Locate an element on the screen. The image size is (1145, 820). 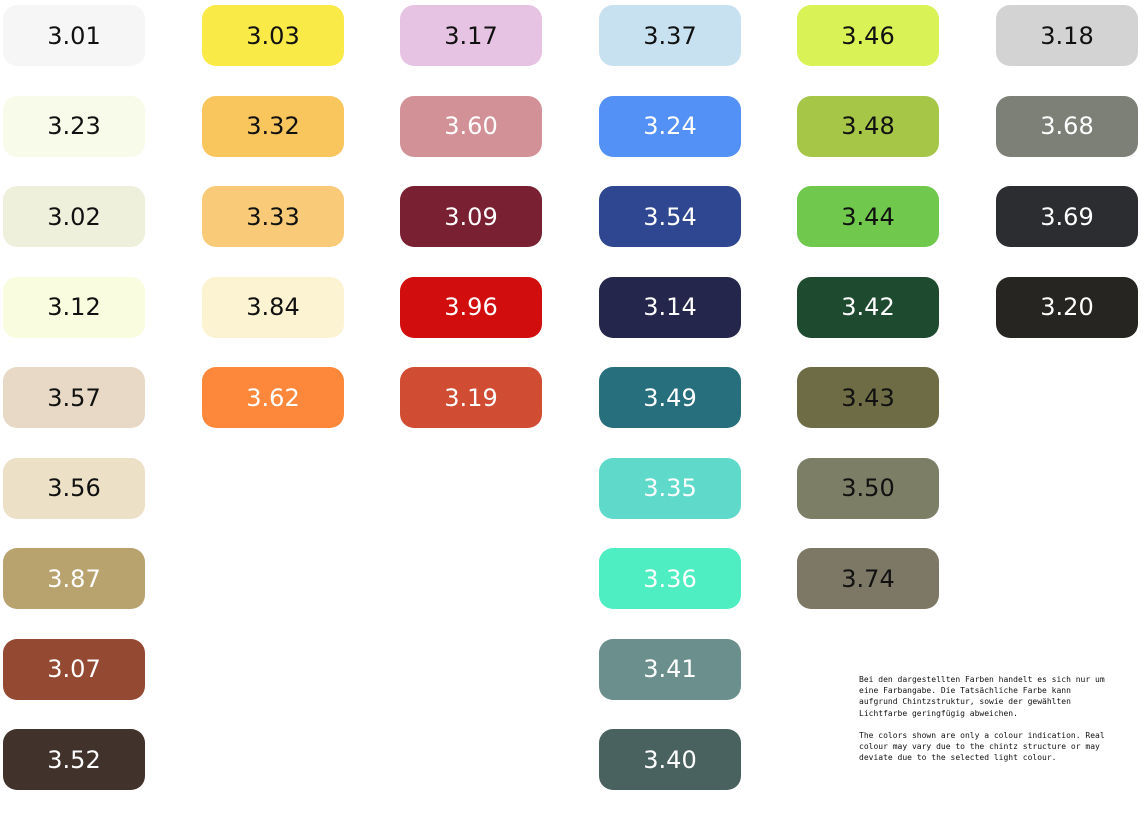
swatch-code: 3.17 is located at coordinates (471, 35).